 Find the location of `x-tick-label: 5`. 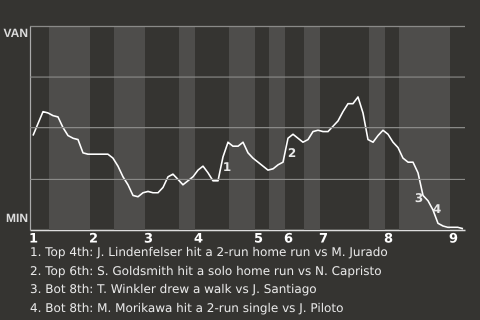

x-tick-label: 5 is located at coordinates (259, 239).